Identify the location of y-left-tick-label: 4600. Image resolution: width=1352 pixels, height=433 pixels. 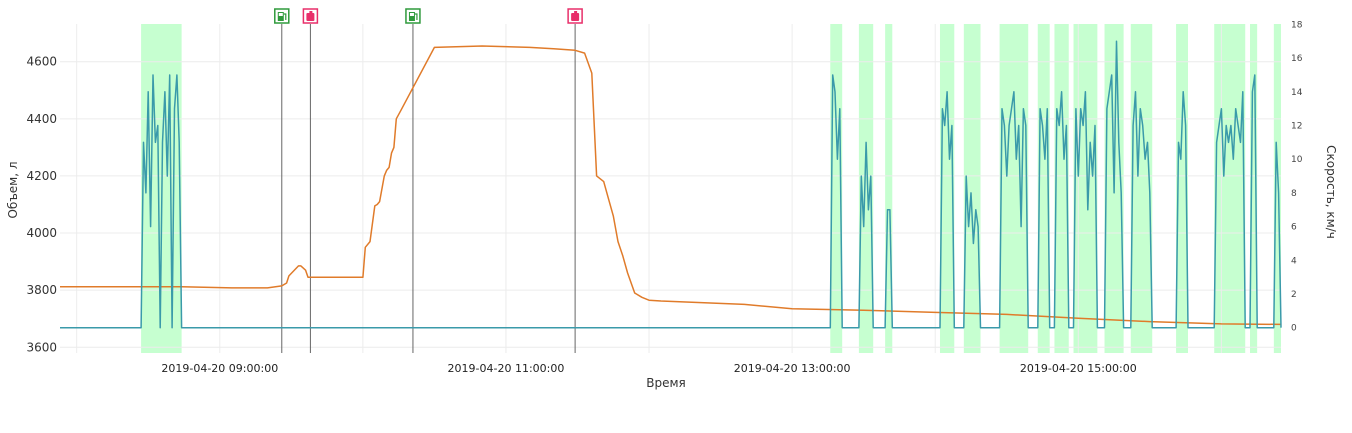
(41, 62).